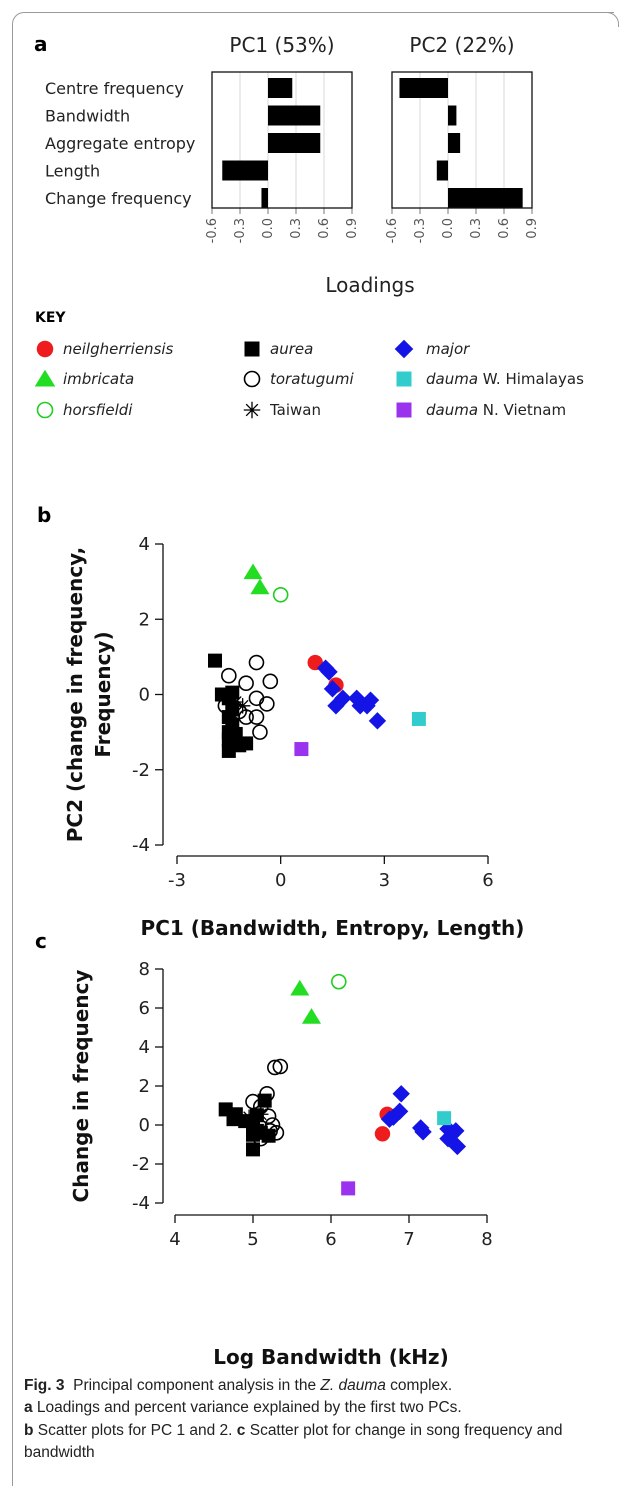  I want to click on row-label-2: Aggregate entropy, so click(120, 143).